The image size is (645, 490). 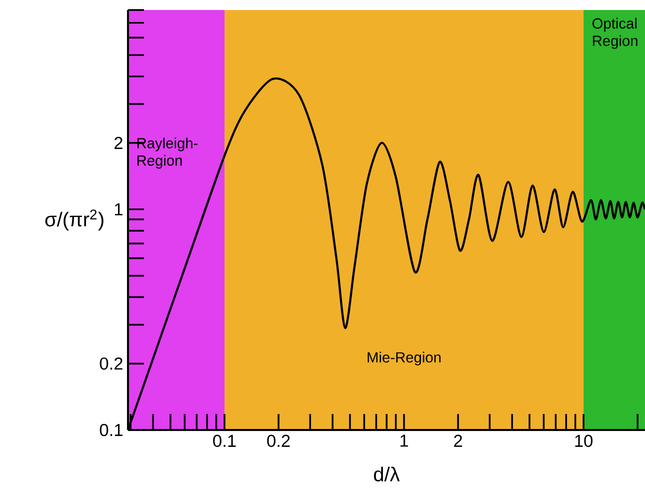 What do you see at coordinates (387, 474) in the screenshot?
I see `x-axis-title: d/λ` at bounding box center [387, 474].